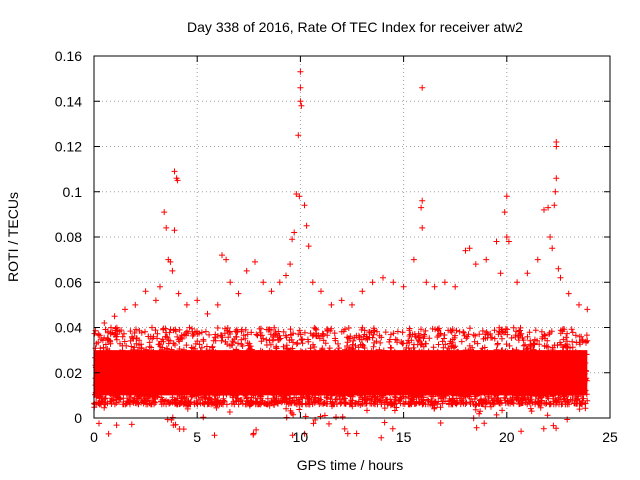  What do you see at coordinates (68, 282) in the screenshot?
I see `y-tick-label: 0.06` at bounding box center [68, 282].